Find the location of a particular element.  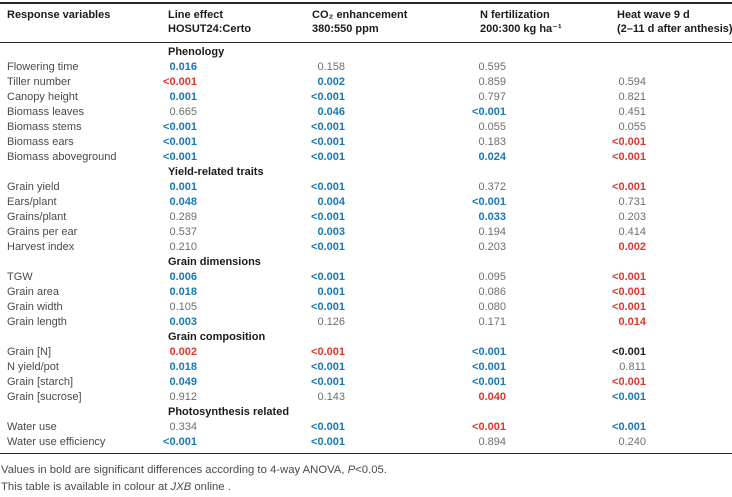

section-title-row: Grain composition is located at coordinates (366, 337).